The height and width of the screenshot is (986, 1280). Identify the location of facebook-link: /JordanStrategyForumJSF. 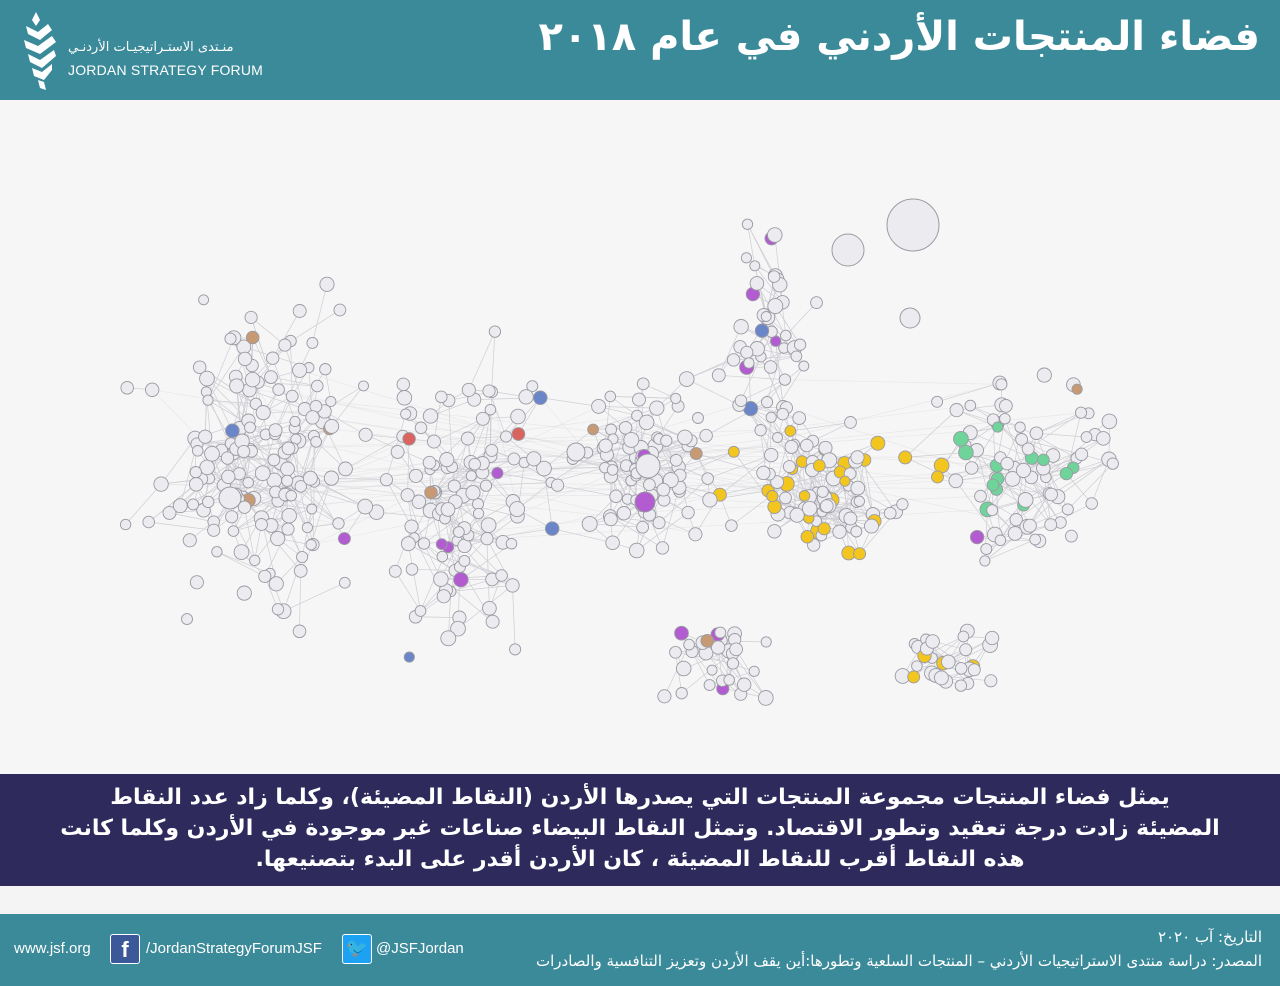
(234, 948).